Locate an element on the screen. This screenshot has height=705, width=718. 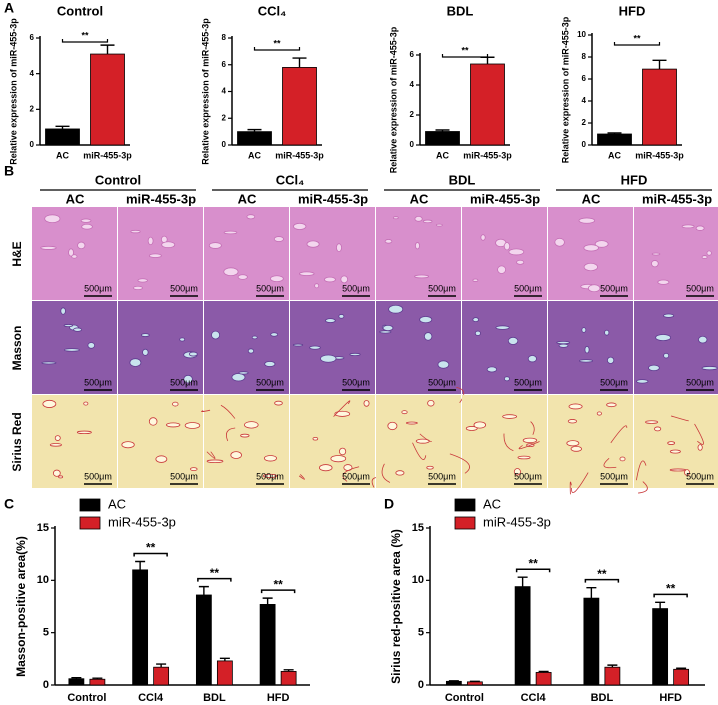
row-label: Sirius Red is located at coordinates (17, 441).